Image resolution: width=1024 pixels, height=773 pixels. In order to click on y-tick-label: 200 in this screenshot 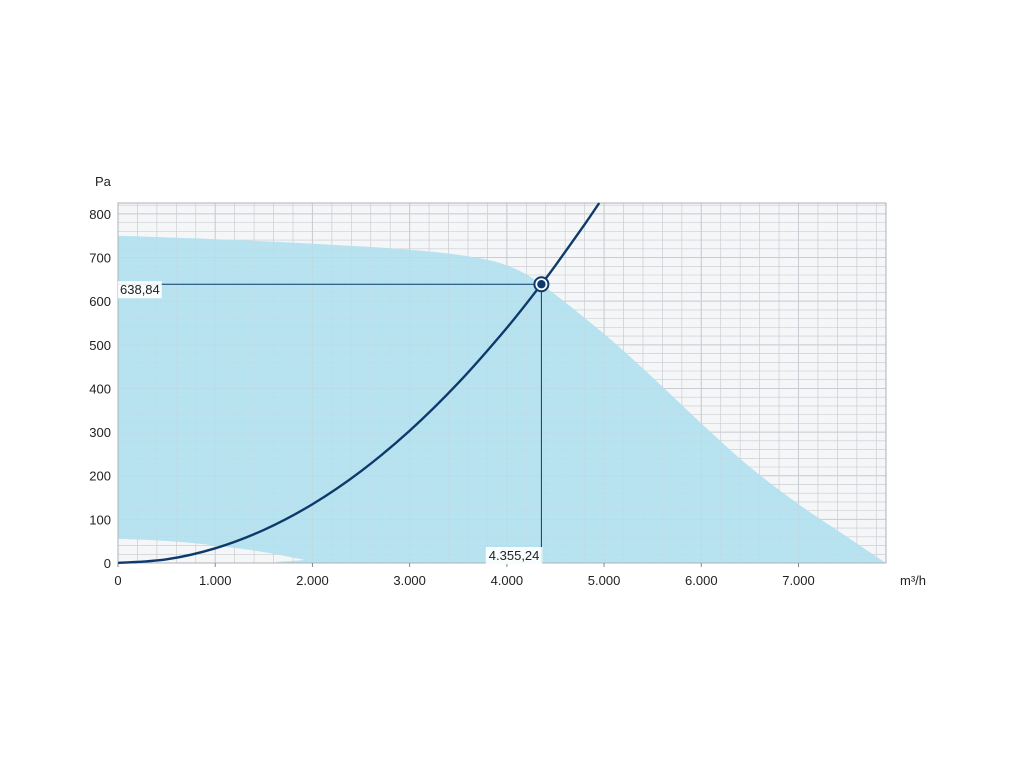, I will do `click(100, 476)`.